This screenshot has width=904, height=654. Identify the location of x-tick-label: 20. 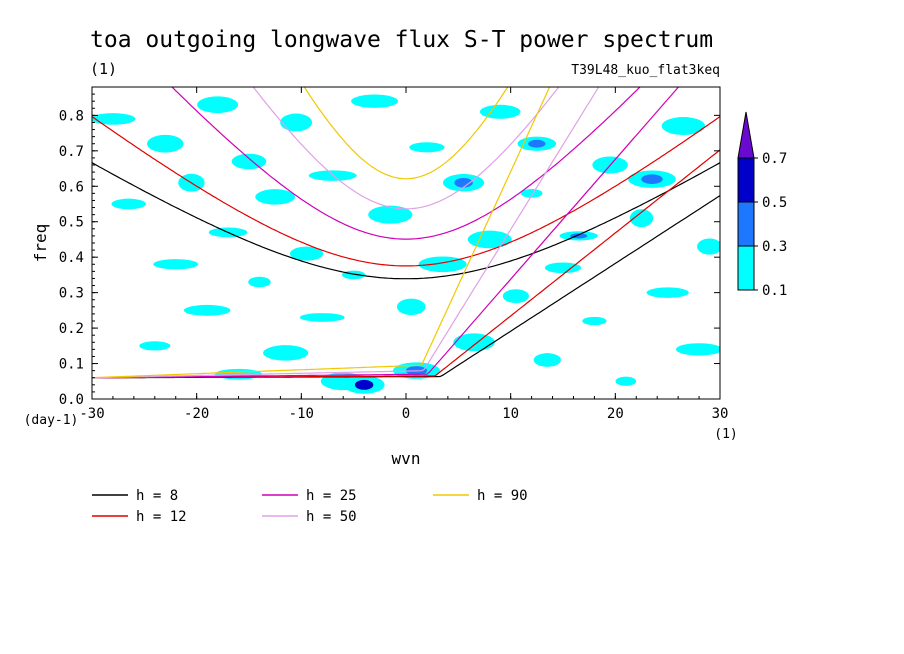
(615, 414).